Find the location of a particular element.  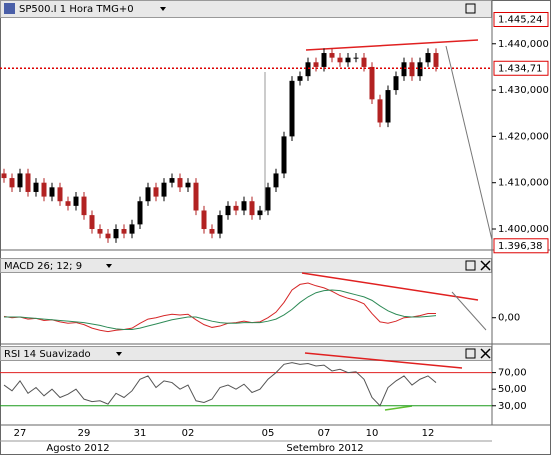

y-tick-label: 70,00 is located at coordinates (512, 373).